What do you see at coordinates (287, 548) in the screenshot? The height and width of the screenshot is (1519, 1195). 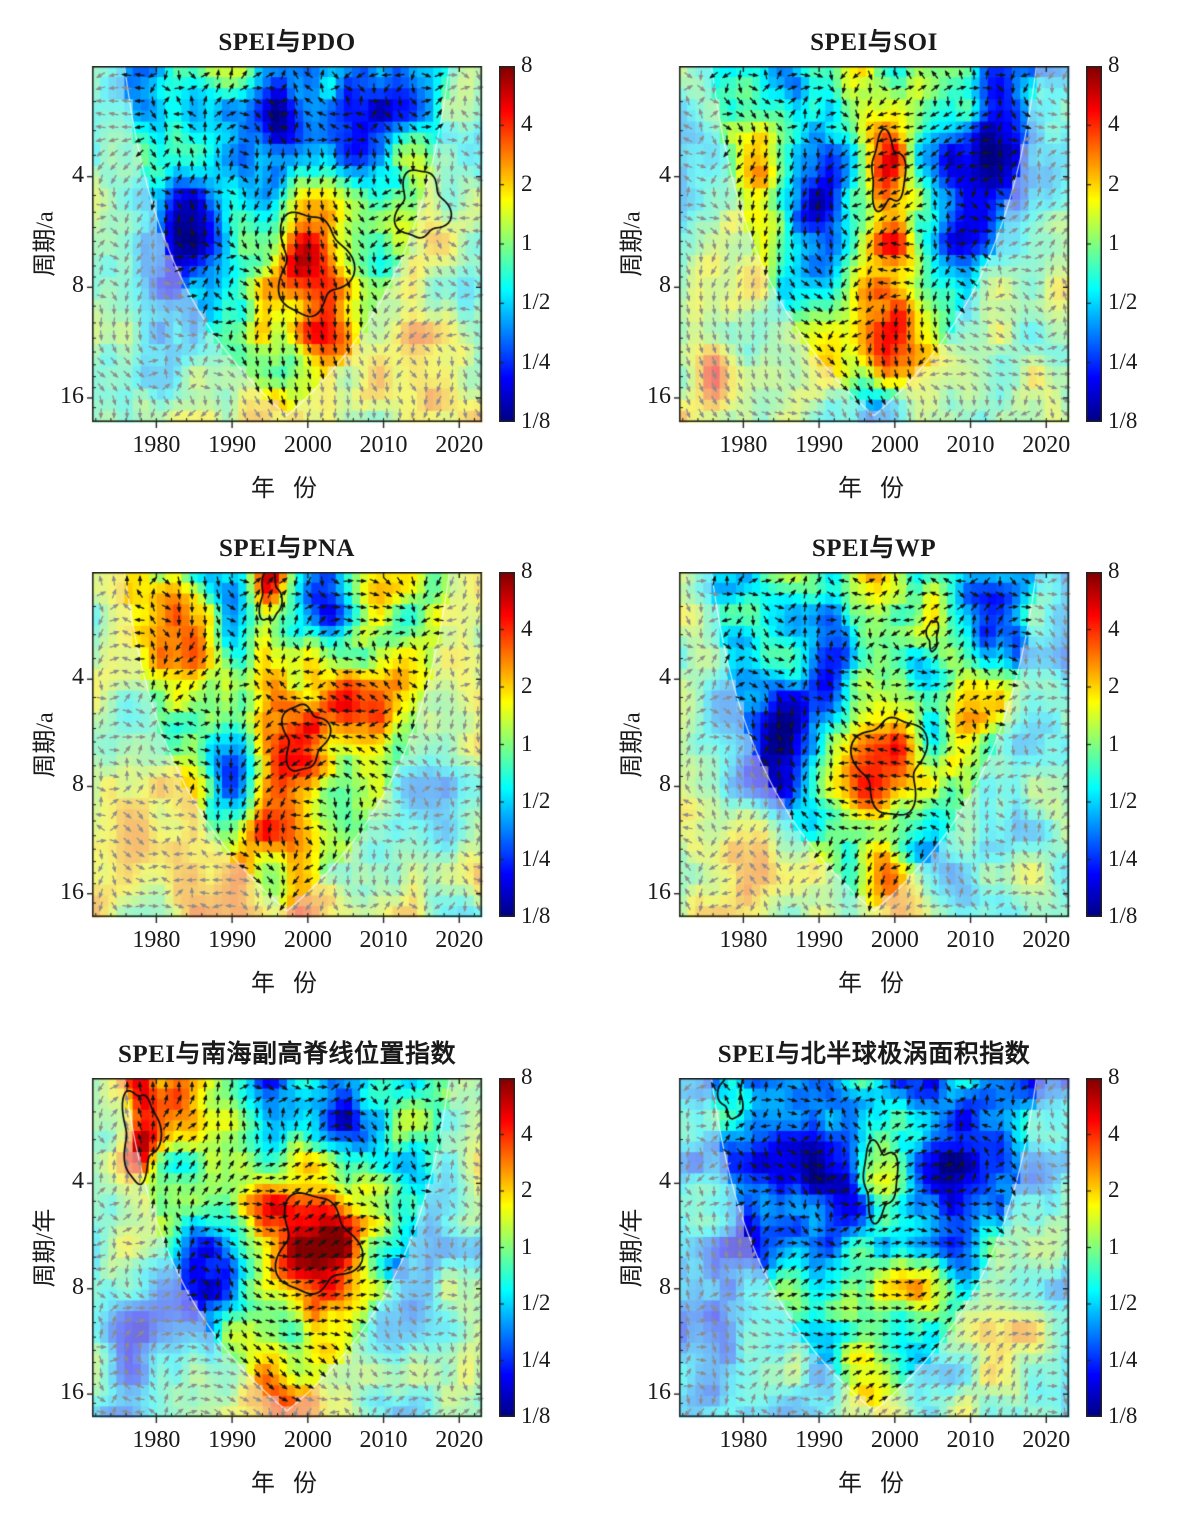 I see `panel-title: SPEI与PNA` at bounding box center [287, 548].